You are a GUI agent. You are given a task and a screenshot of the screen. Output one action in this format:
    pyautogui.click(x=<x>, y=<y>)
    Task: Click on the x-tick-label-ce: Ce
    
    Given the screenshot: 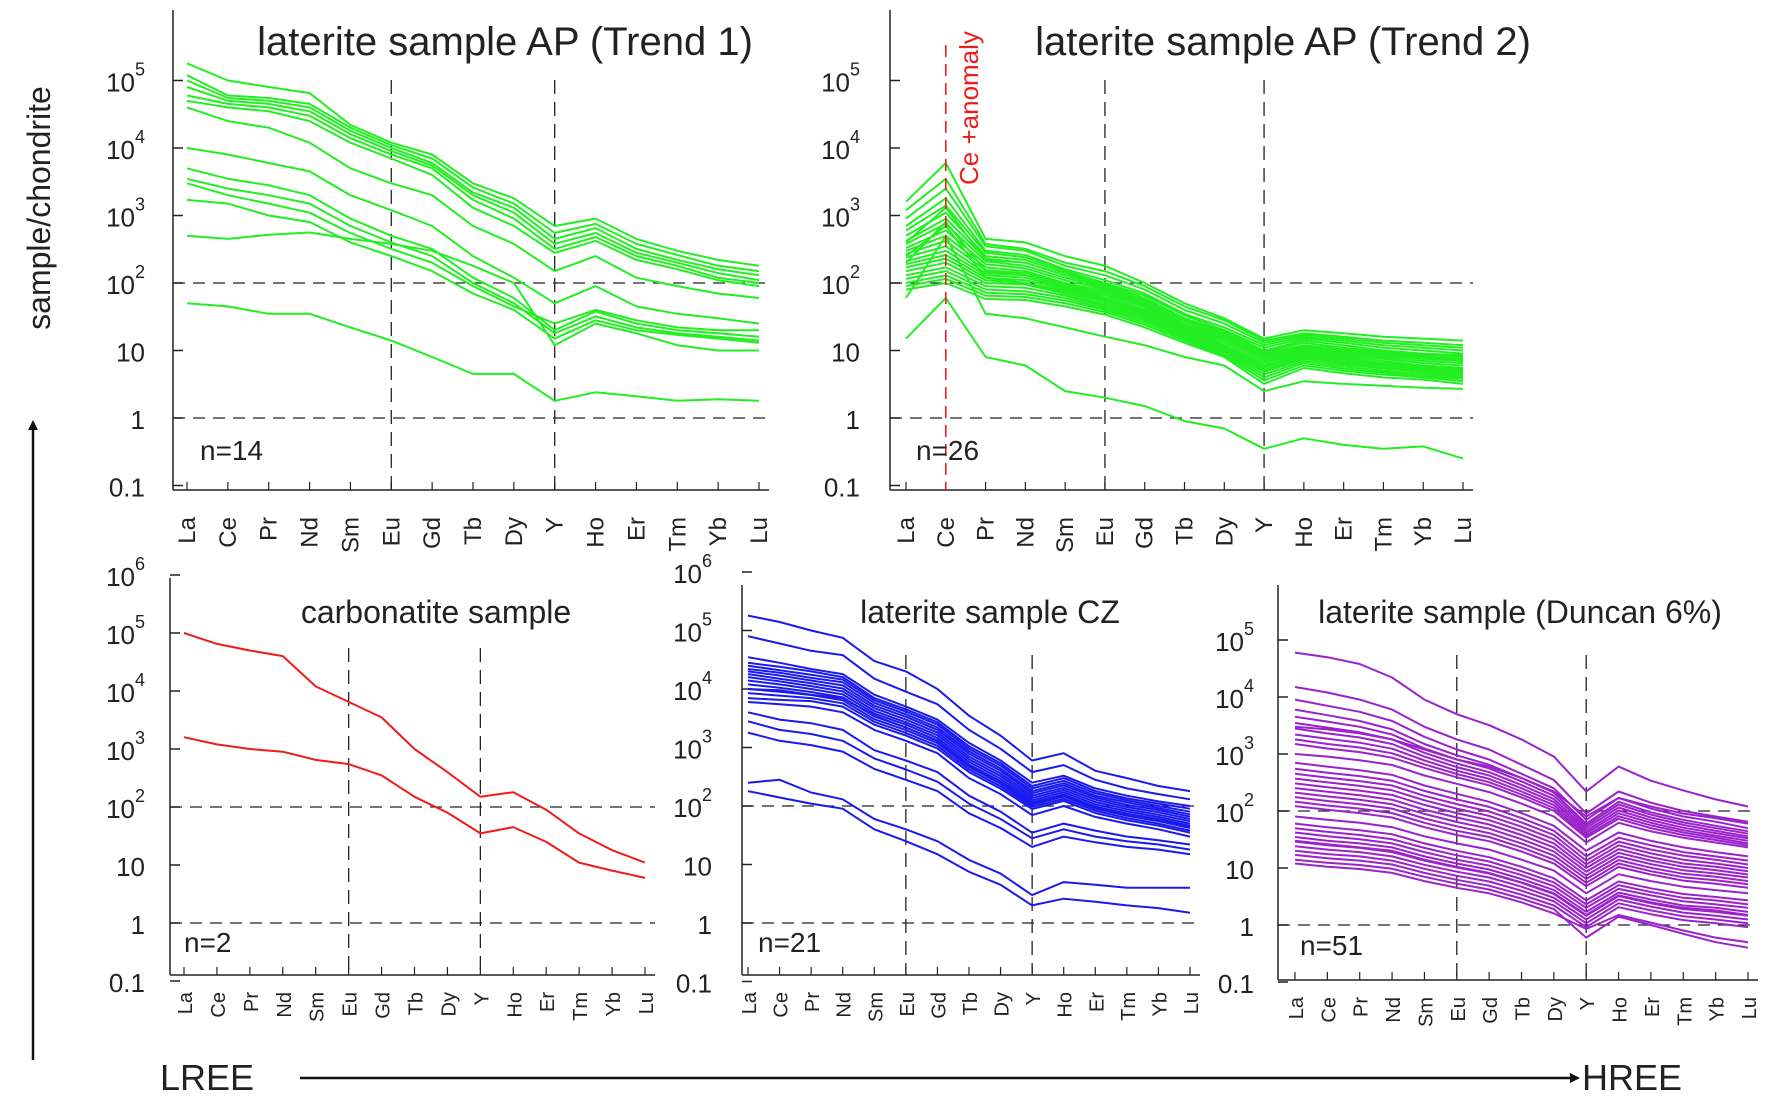 What is the action you would take?
    pyautogui.click(x=946, y=532)
    